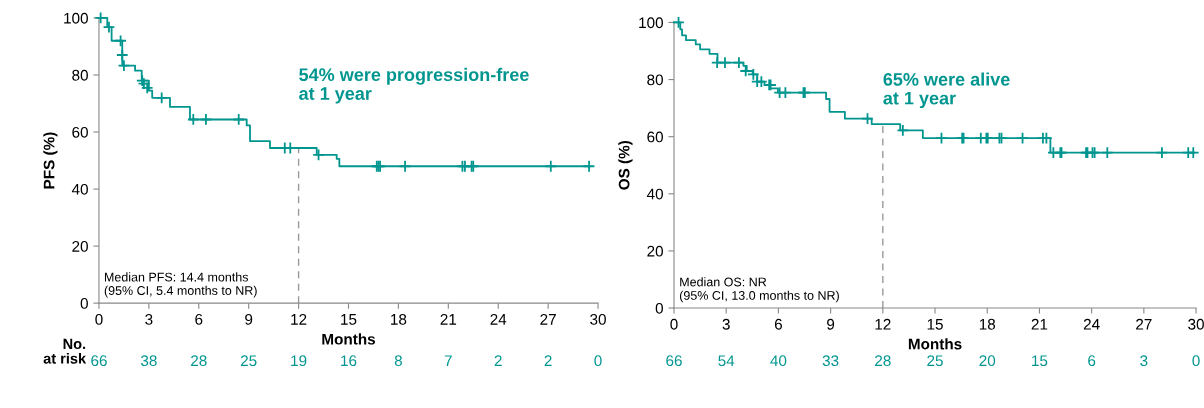  Describe the element at coordinates (398, 361) in the screenshot. I see `text: 8` at that location.